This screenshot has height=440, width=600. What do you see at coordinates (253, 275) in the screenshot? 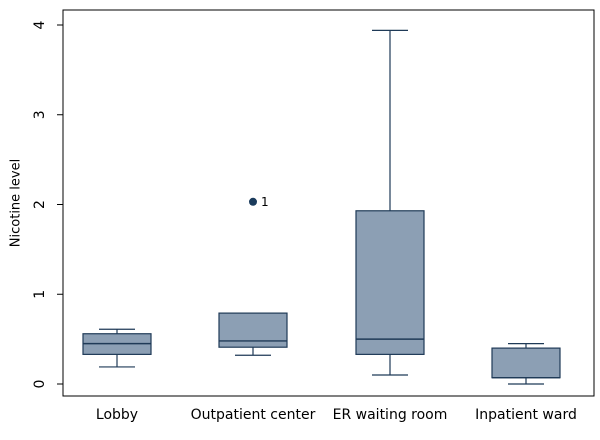
I see `box-outpatient-center: 1` at bounding box center [253, 275].